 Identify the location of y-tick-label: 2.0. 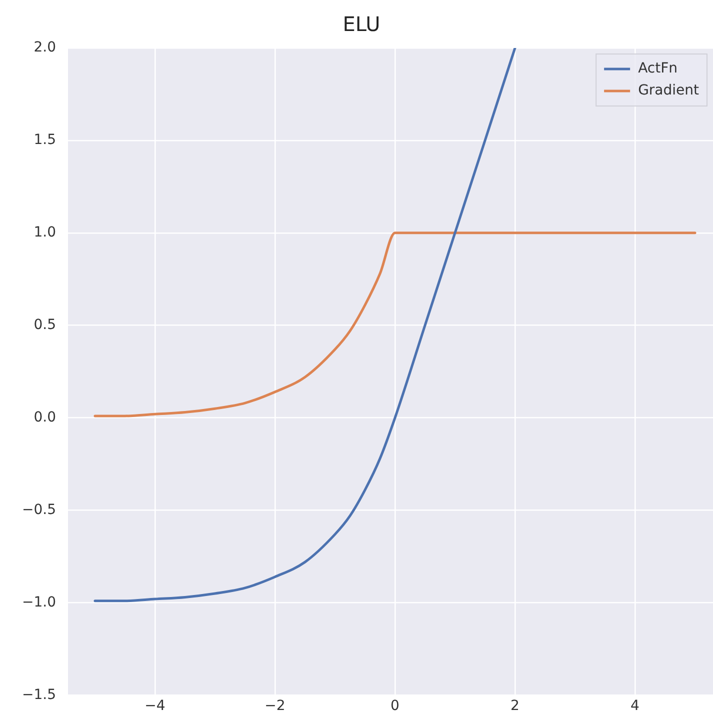
(45, 48).